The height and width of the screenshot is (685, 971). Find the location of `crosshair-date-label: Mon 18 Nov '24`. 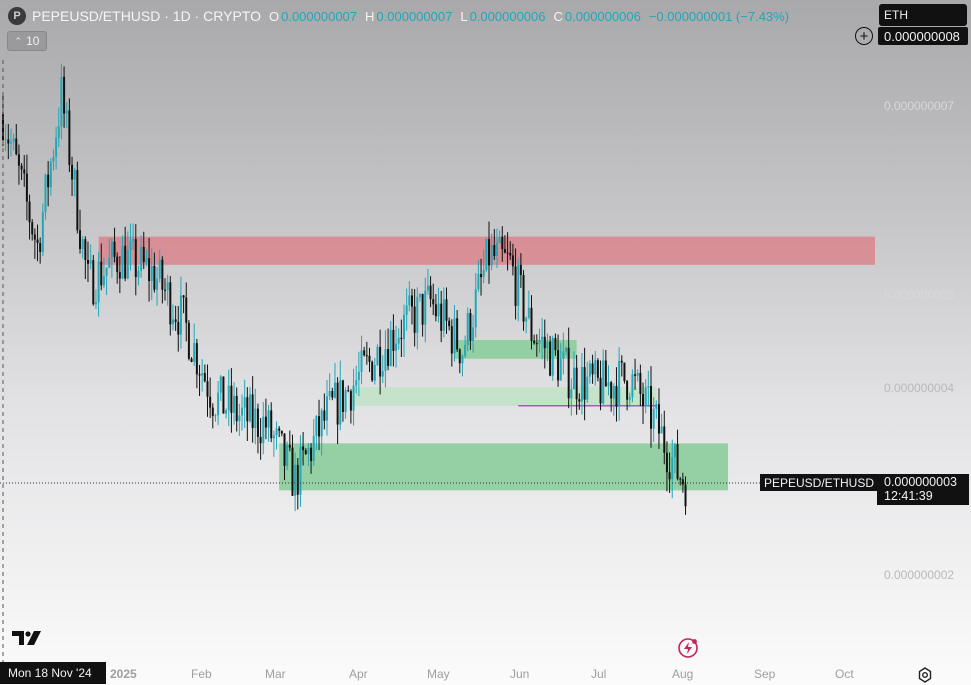

crosshair-date-label: Mon 18 Nov '24 is located at coordinates (53, 673).